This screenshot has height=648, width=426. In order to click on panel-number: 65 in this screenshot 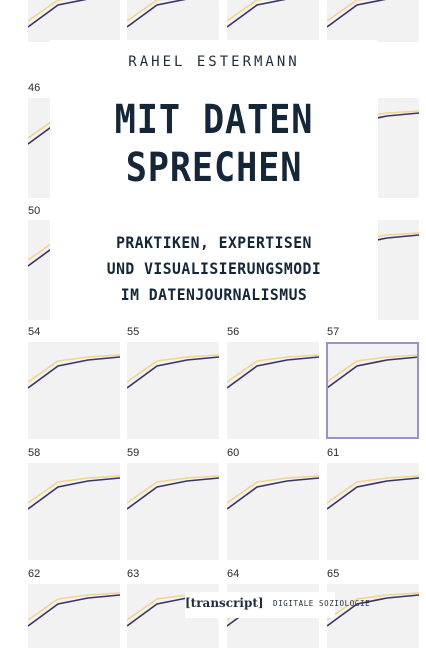, I will do `click(333, 574)`.